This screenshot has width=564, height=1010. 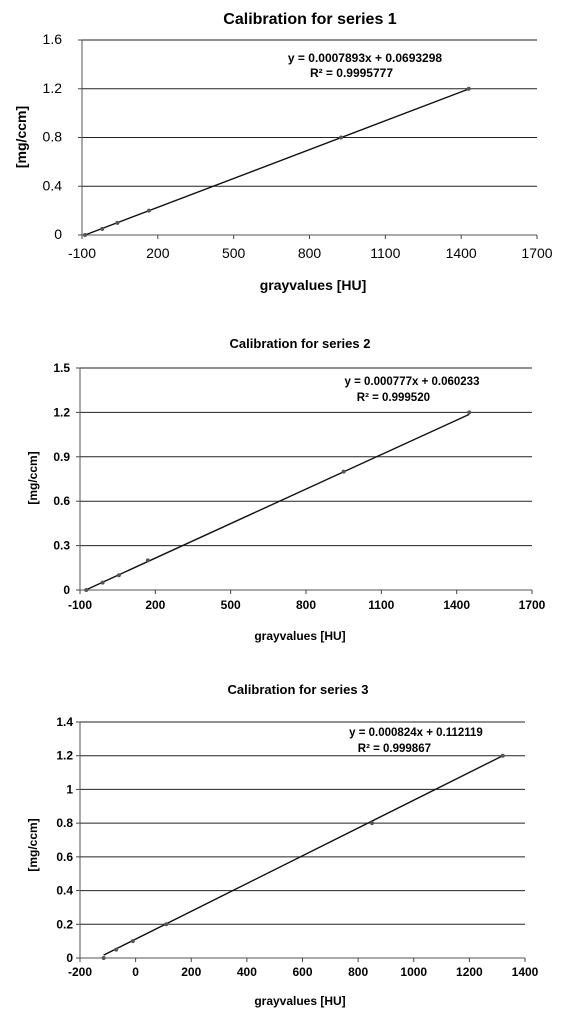 What do you see at coordinates (61, 546) in the screenshot?
I see `y-tick-label: 0.3` at bounding box center [61, 546].